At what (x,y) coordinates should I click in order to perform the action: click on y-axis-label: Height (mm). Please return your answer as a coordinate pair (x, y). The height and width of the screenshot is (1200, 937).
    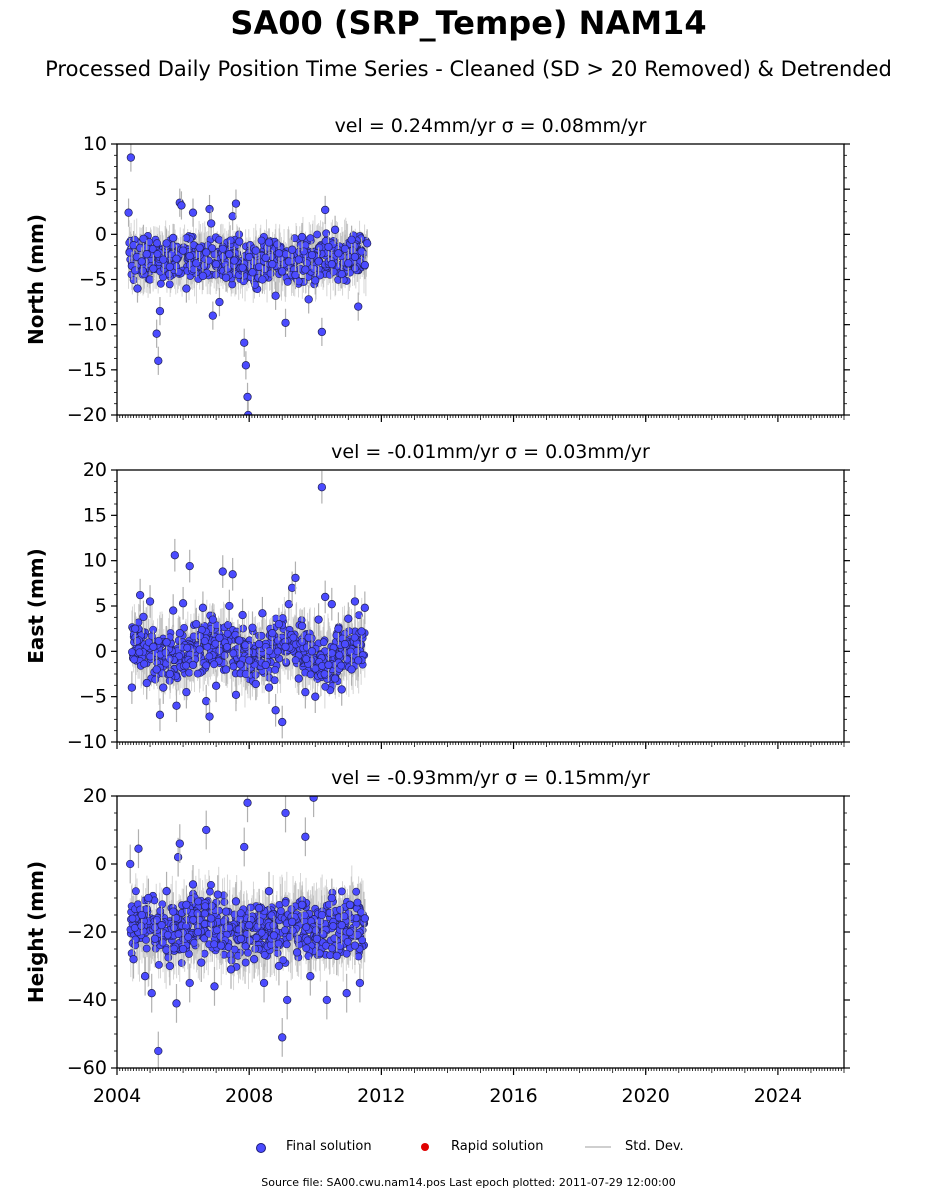
    Looking at the image, I should click on (36, 932).